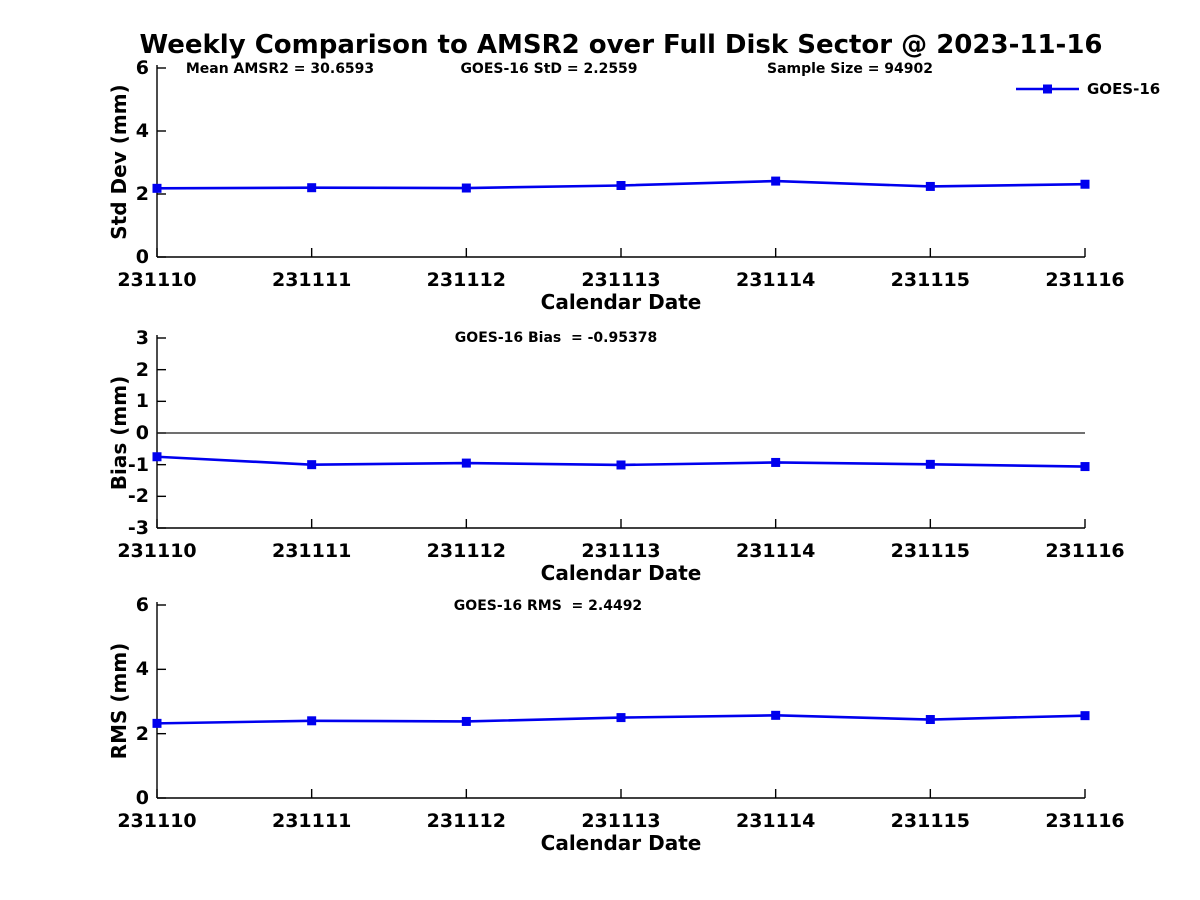 The height and width of the screenshot is (900, 1200). What do you see at coordinates (621, 843) in the screenshot?
I see `x-axis-label-3: Calendar Date` at bounding box center [621, 843].